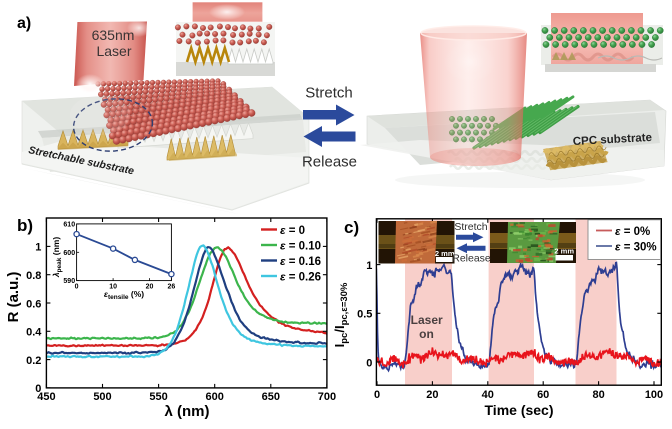  I want to click on svg-text: 450, so click(46, 397).